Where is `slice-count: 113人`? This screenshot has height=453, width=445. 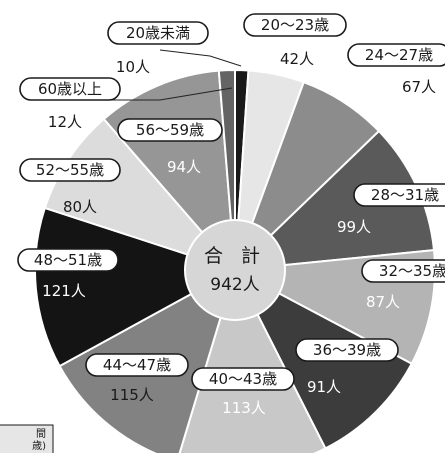 slice-count: 113人 is located at coordinates (244, 408).